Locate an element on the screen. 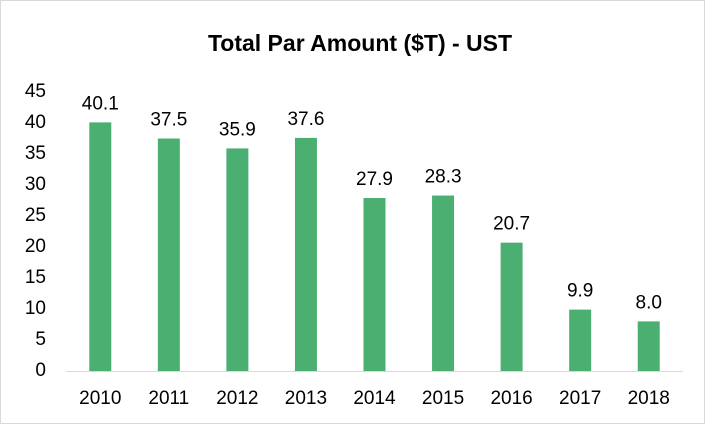 The image size is (705, 424). y-tick-label: 20 is located at coordinates (35, 246).